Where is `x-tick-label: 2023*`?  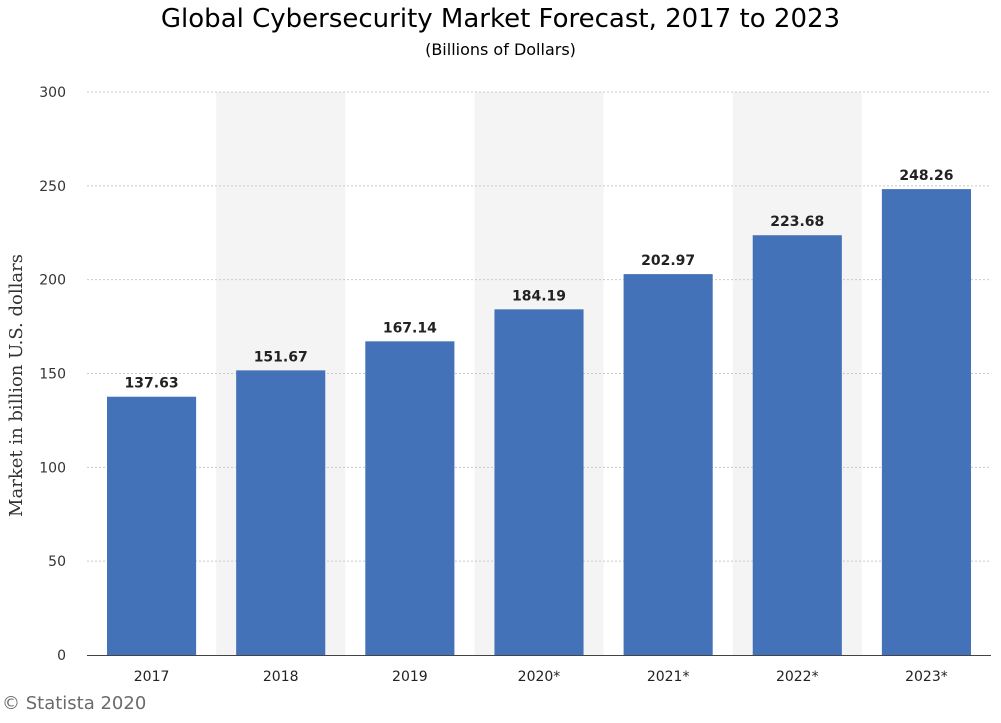
x-tick-label: 2023* is located at coordinates (926, 677).